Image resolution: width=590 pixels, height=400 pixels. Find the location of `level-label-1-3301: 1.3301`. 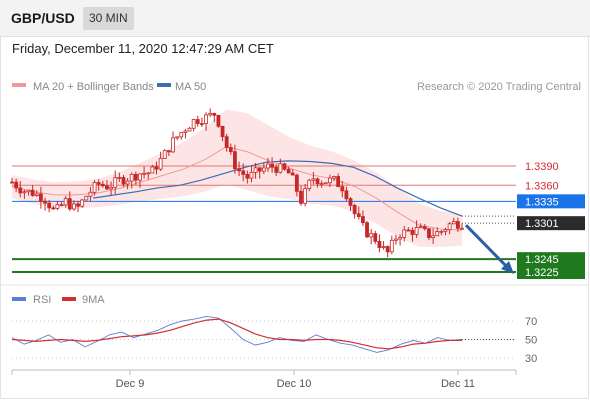

level-label-1-3301: 1.3301 is located at coordinates (551, 223).